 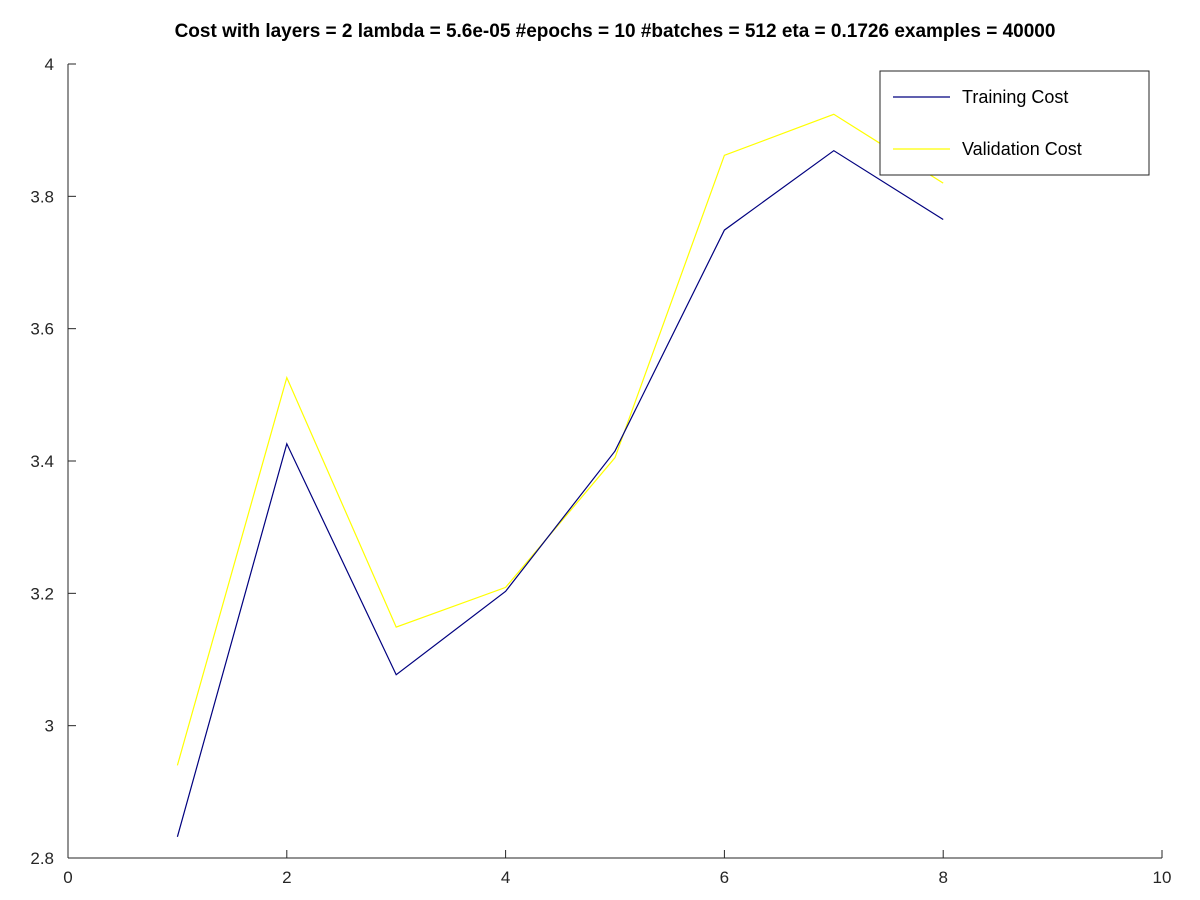 I want to click on y-tick-label: 3.6, so click(x=42, y=329).